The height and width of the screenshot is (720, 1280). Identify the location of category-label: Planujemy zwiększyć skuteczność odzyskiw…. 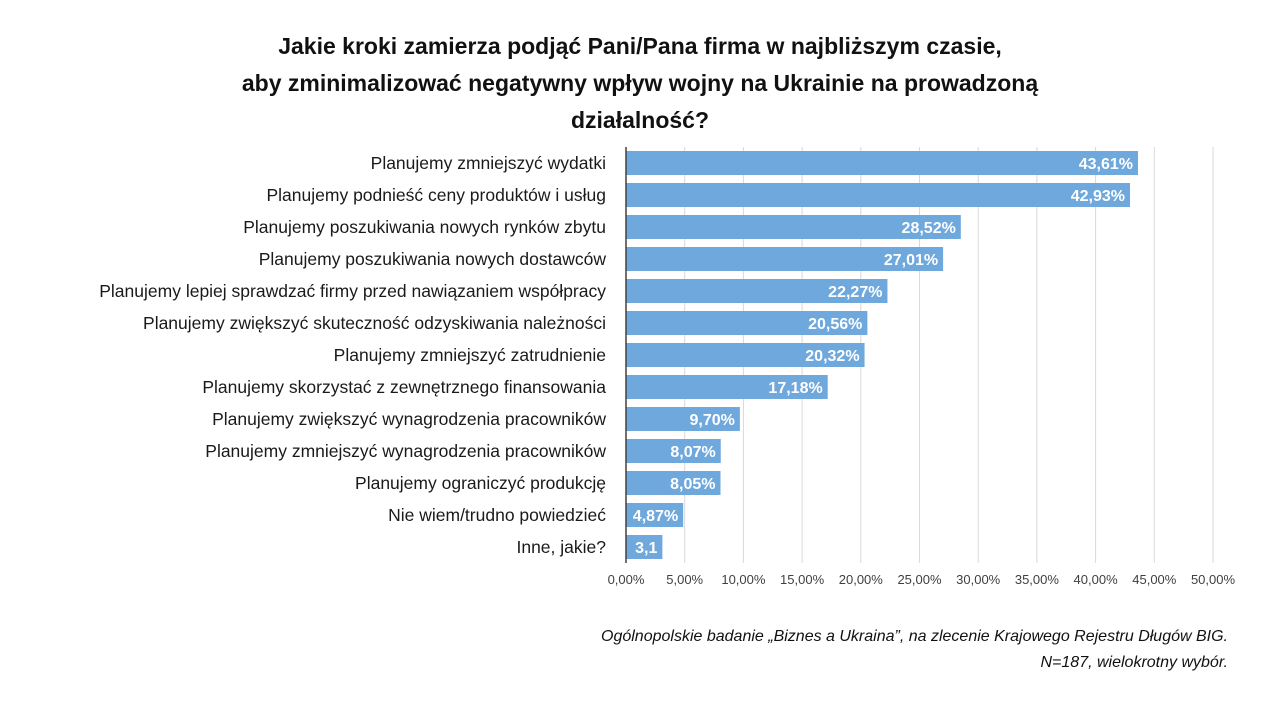
(374, 323).